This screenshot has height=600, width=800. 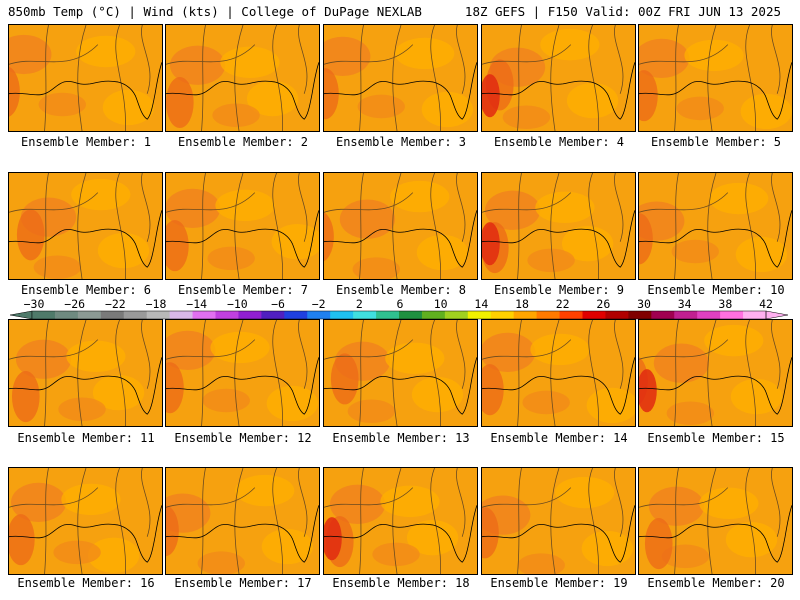 What do you see at coordinates (644, 304) in the screenshot?
I see `colorbar-tick-label: 30` at bounding box center [644, 304].